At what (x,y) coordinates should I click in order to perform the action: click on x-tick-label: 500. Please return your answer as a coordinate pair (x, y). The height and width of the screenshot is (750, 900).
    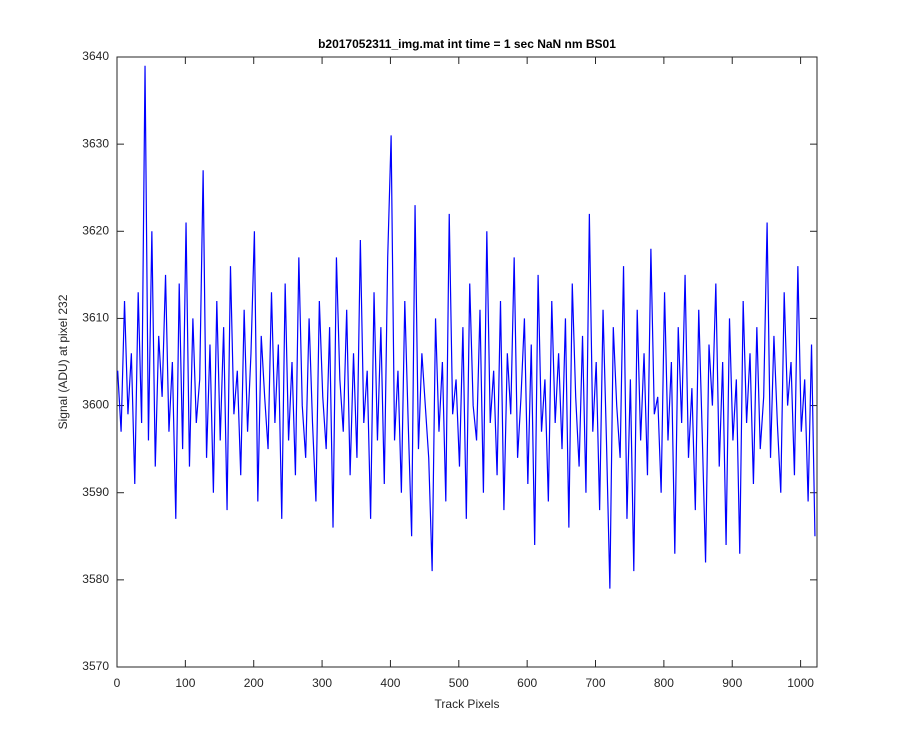
    Looking at the image, I should click on (459, 683).